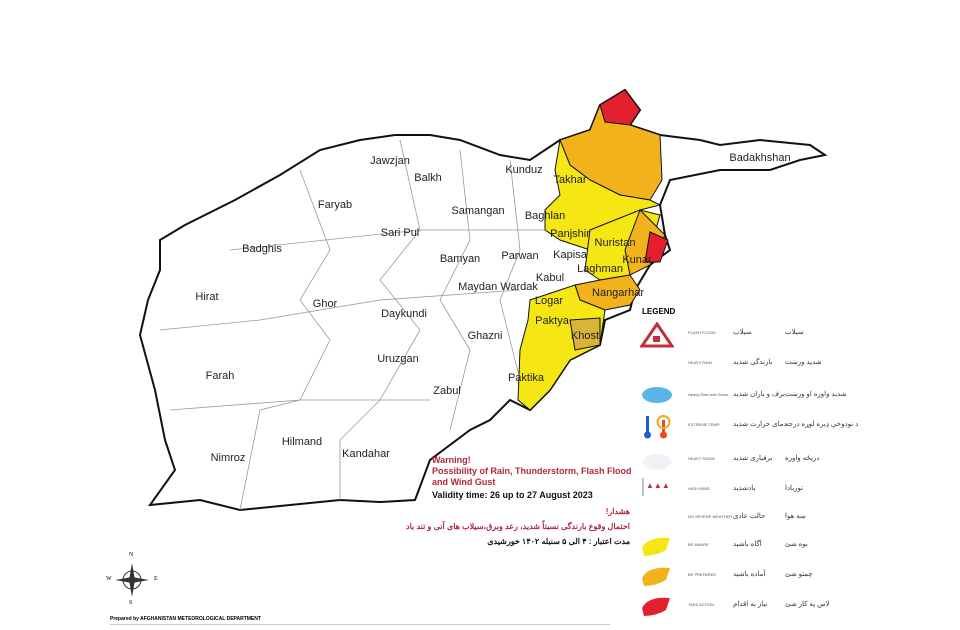  What do you see at coordinates (657, 397) in the screenshot?
I see `rain-snow-cloud-icon` at bounding box center [657, 397].